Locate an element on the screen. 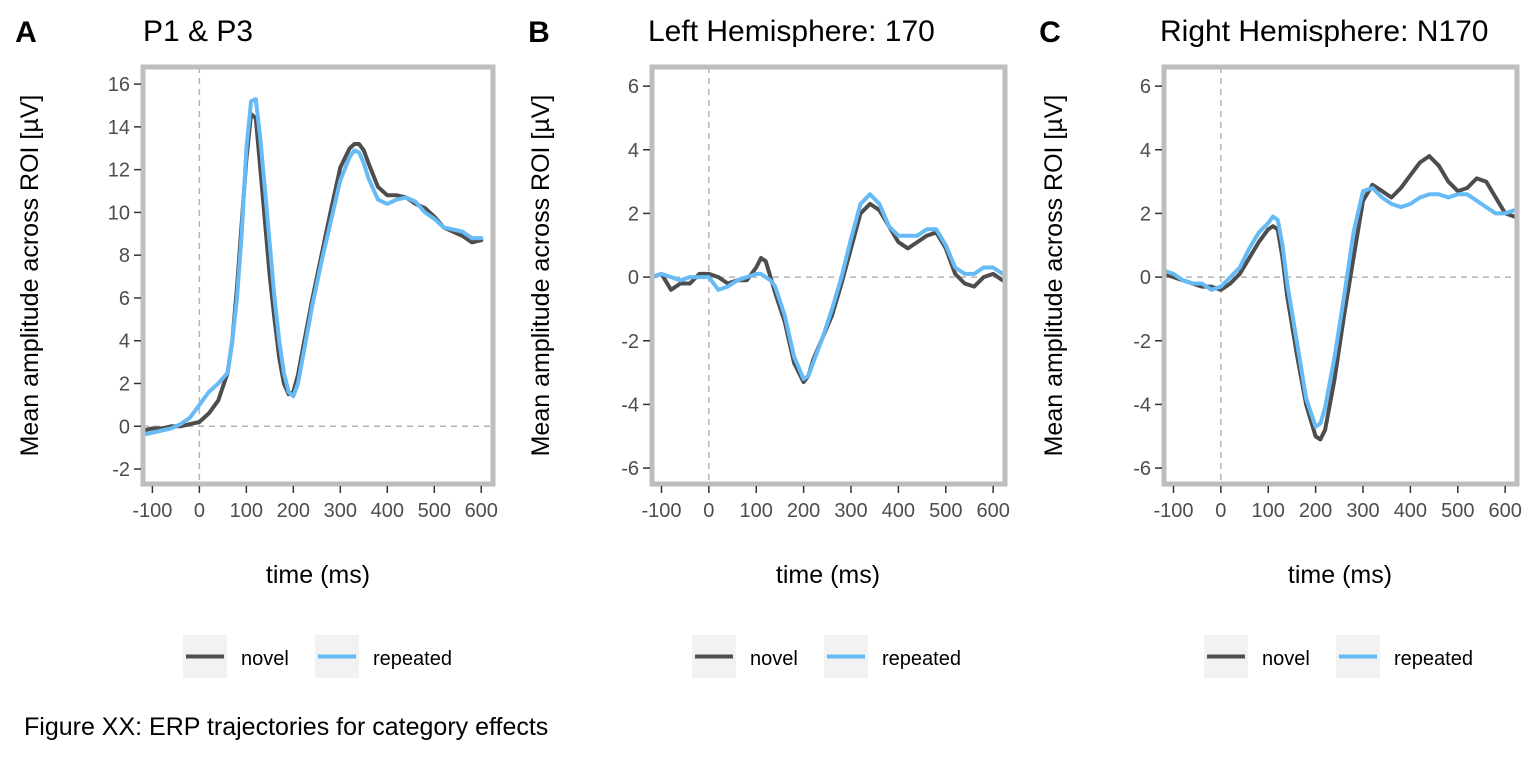 Image resolution: width=1536 pixels, height=768 pixels. panel-c-xtick-label: 100 is located at coordinates (1268, 511).